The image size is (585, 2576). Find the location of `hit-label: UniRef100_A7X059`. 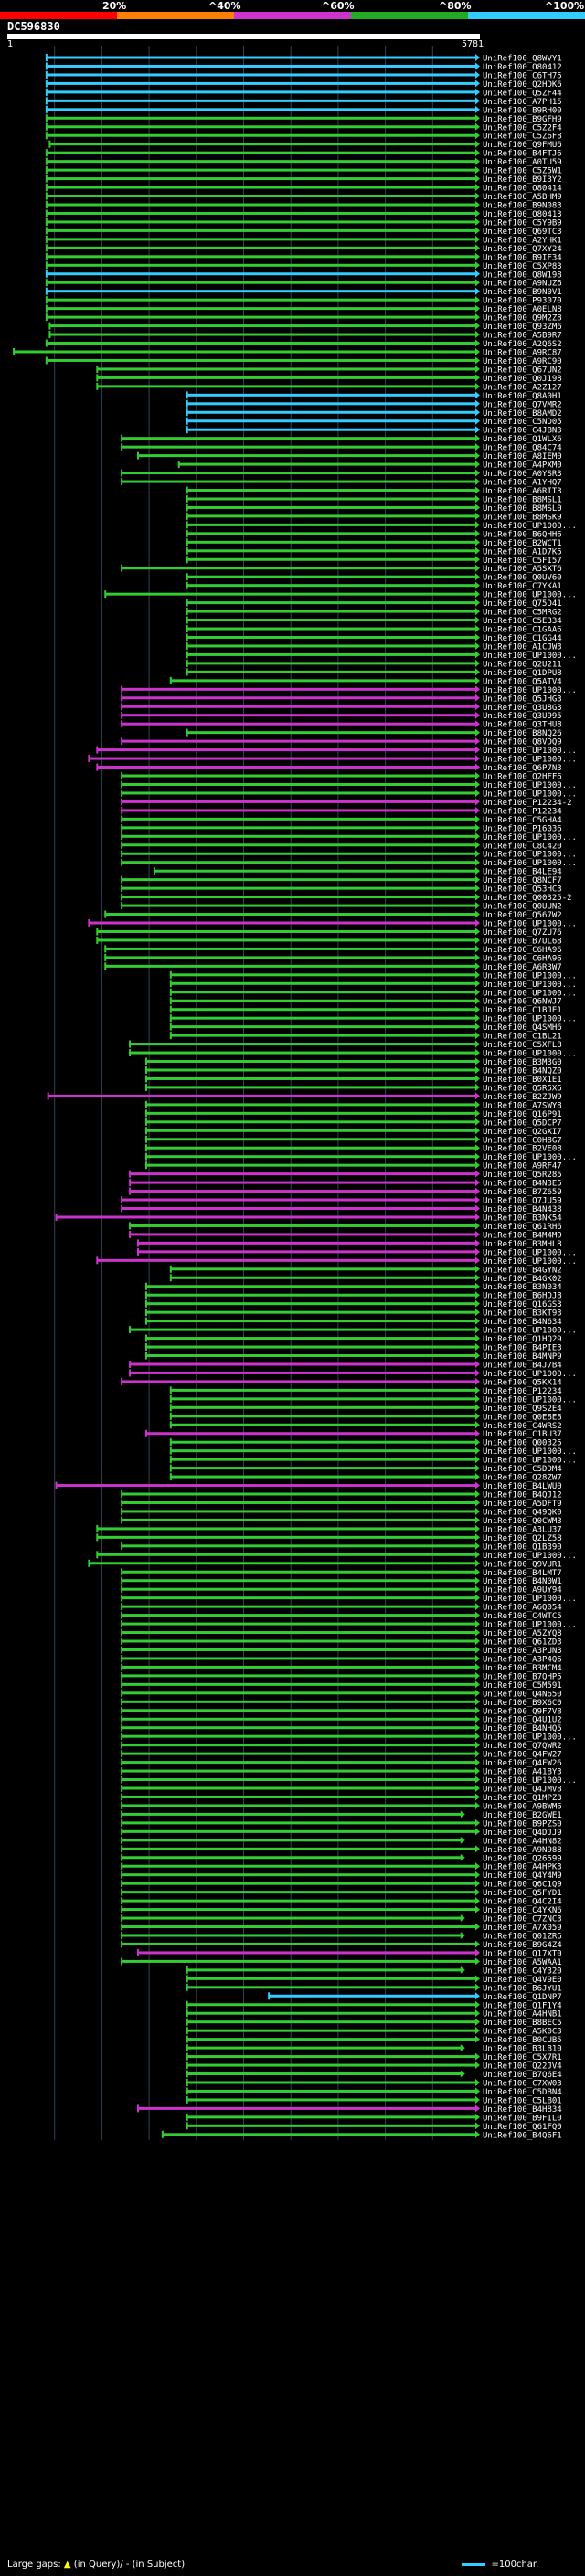

hit-label: UniRef100_A7X059 is located at coordinates (522, 1928).